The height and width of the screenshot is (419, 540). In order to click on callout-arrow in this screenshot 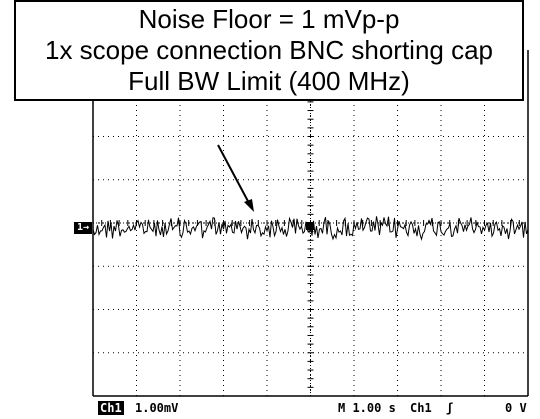, I will do `click(235, 178)`.